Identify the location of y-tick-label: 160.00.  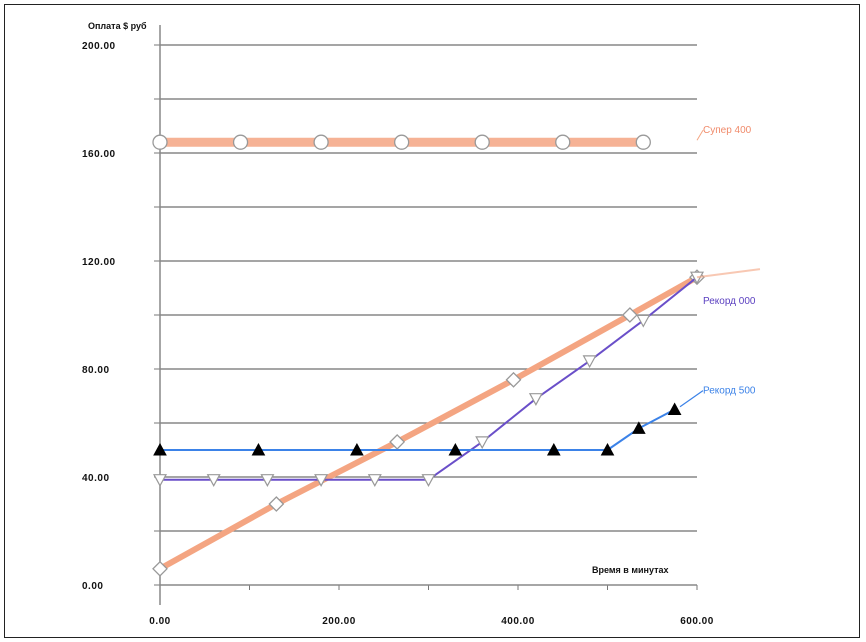
(99, 154).